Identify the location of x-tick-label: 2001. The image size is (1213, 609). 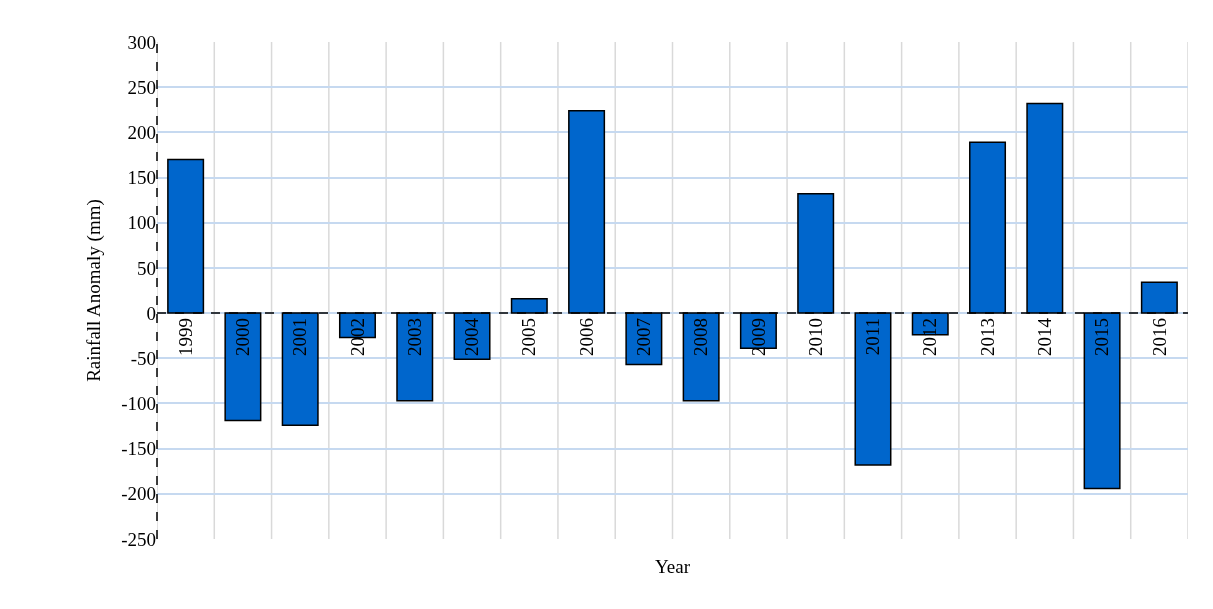
(300, 336).